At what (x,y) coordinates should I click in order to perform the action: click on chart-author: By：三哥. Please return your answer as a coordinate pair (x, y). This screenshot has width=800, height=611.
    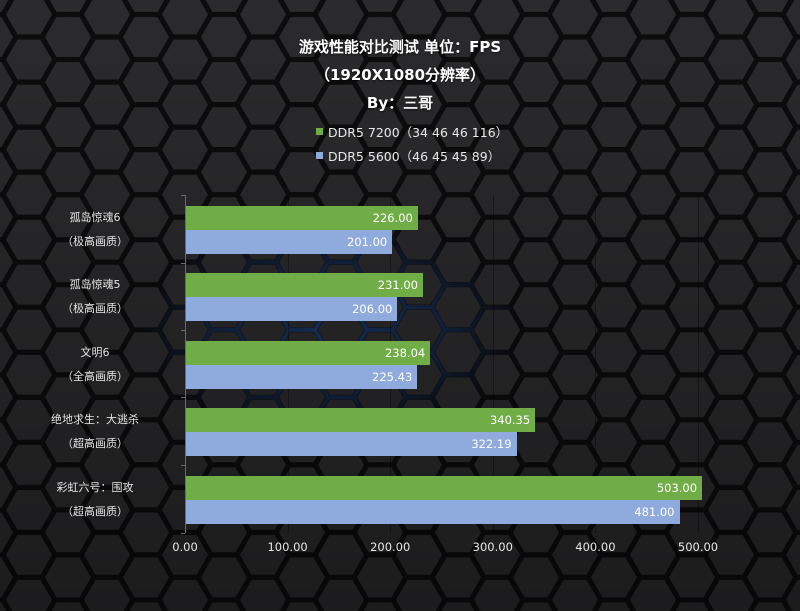
    Looking at the image, I should click on (400, 103).